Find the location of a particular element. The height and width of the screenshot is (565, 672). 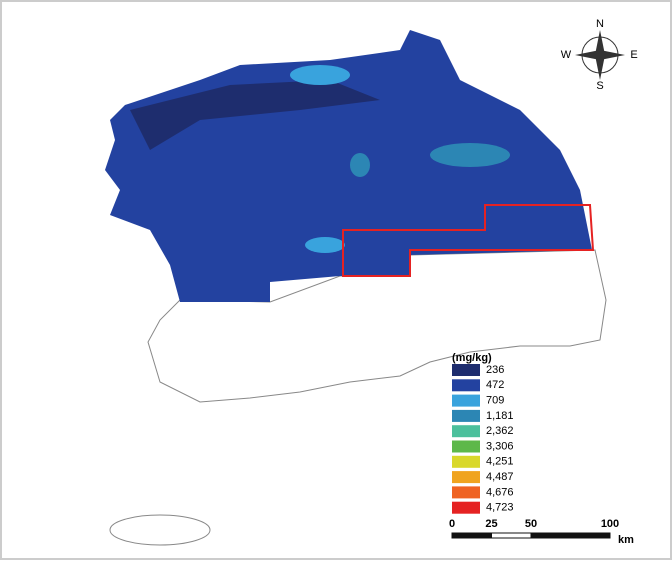

compass-label: E is located at coordinates (633, 55).